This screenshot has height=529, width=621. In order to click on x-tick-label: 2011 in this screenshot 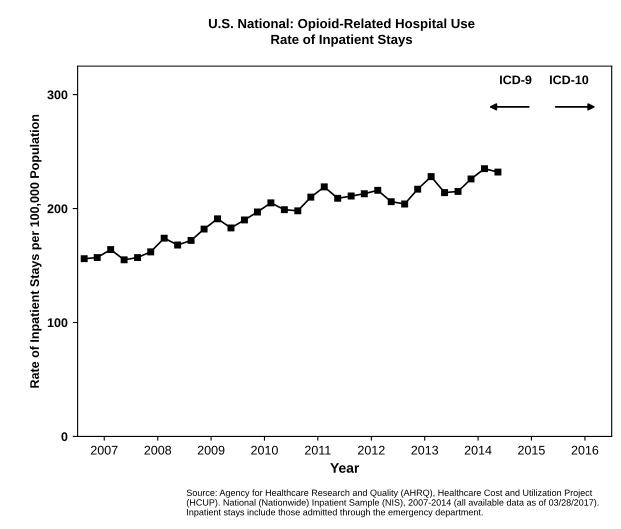, I will do `click(318, 450)`.